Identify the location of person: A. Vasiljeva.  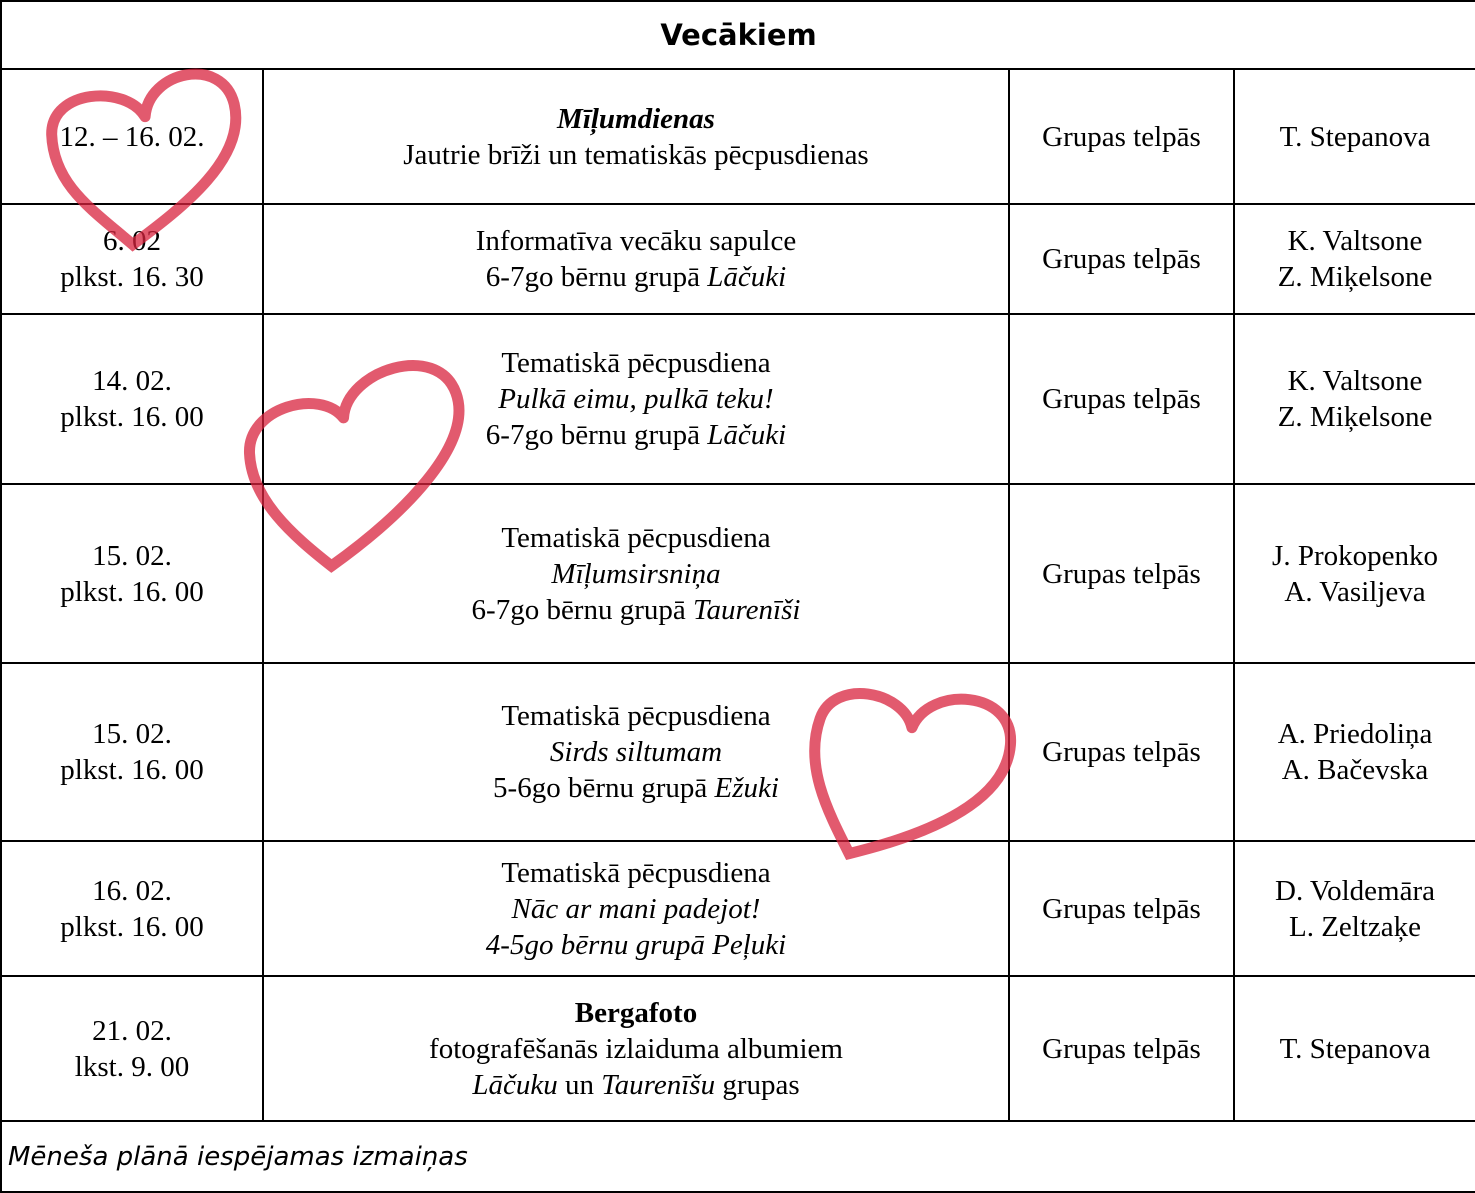
(1355, 591).